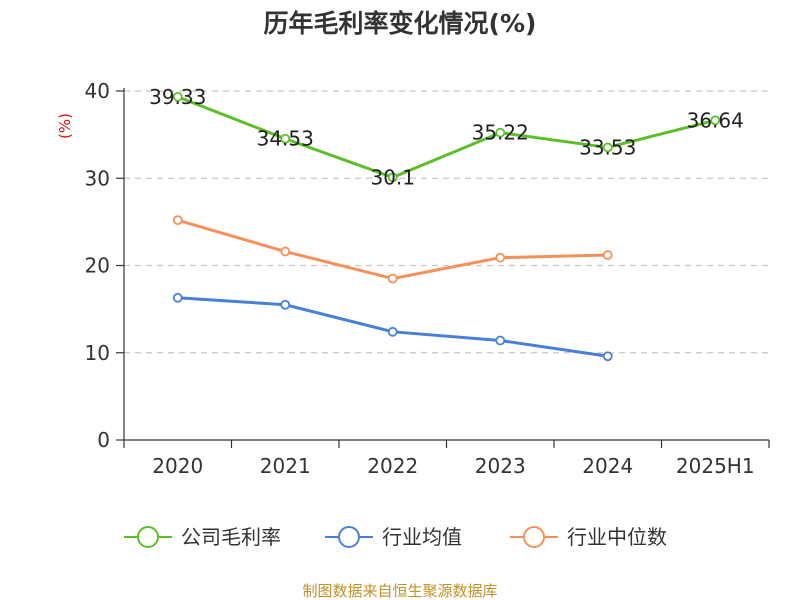 Image resolution: width=800 pixels, height=600 pixels. Describe the element at coordinates (392, 278) in the screenshot. I see `series-2-point-2022` at that location.